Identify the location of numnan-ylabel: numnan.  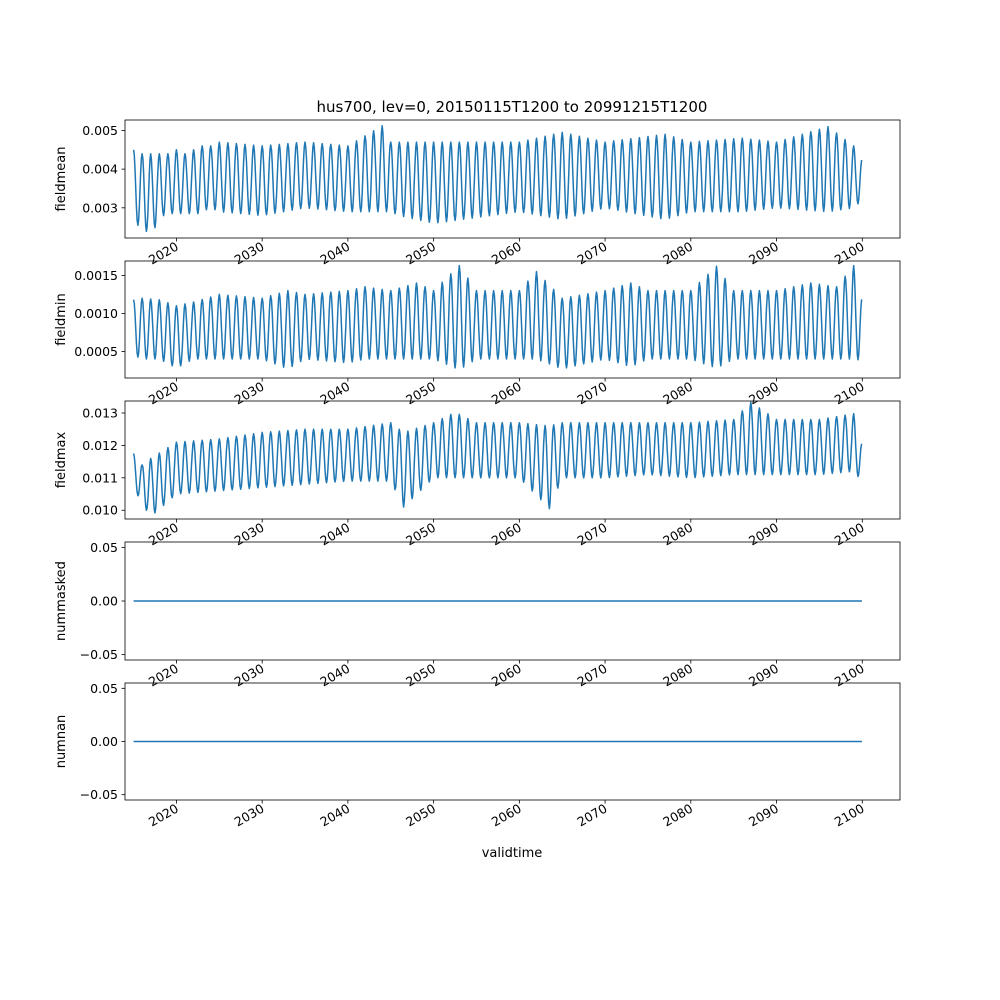
(61, 742).